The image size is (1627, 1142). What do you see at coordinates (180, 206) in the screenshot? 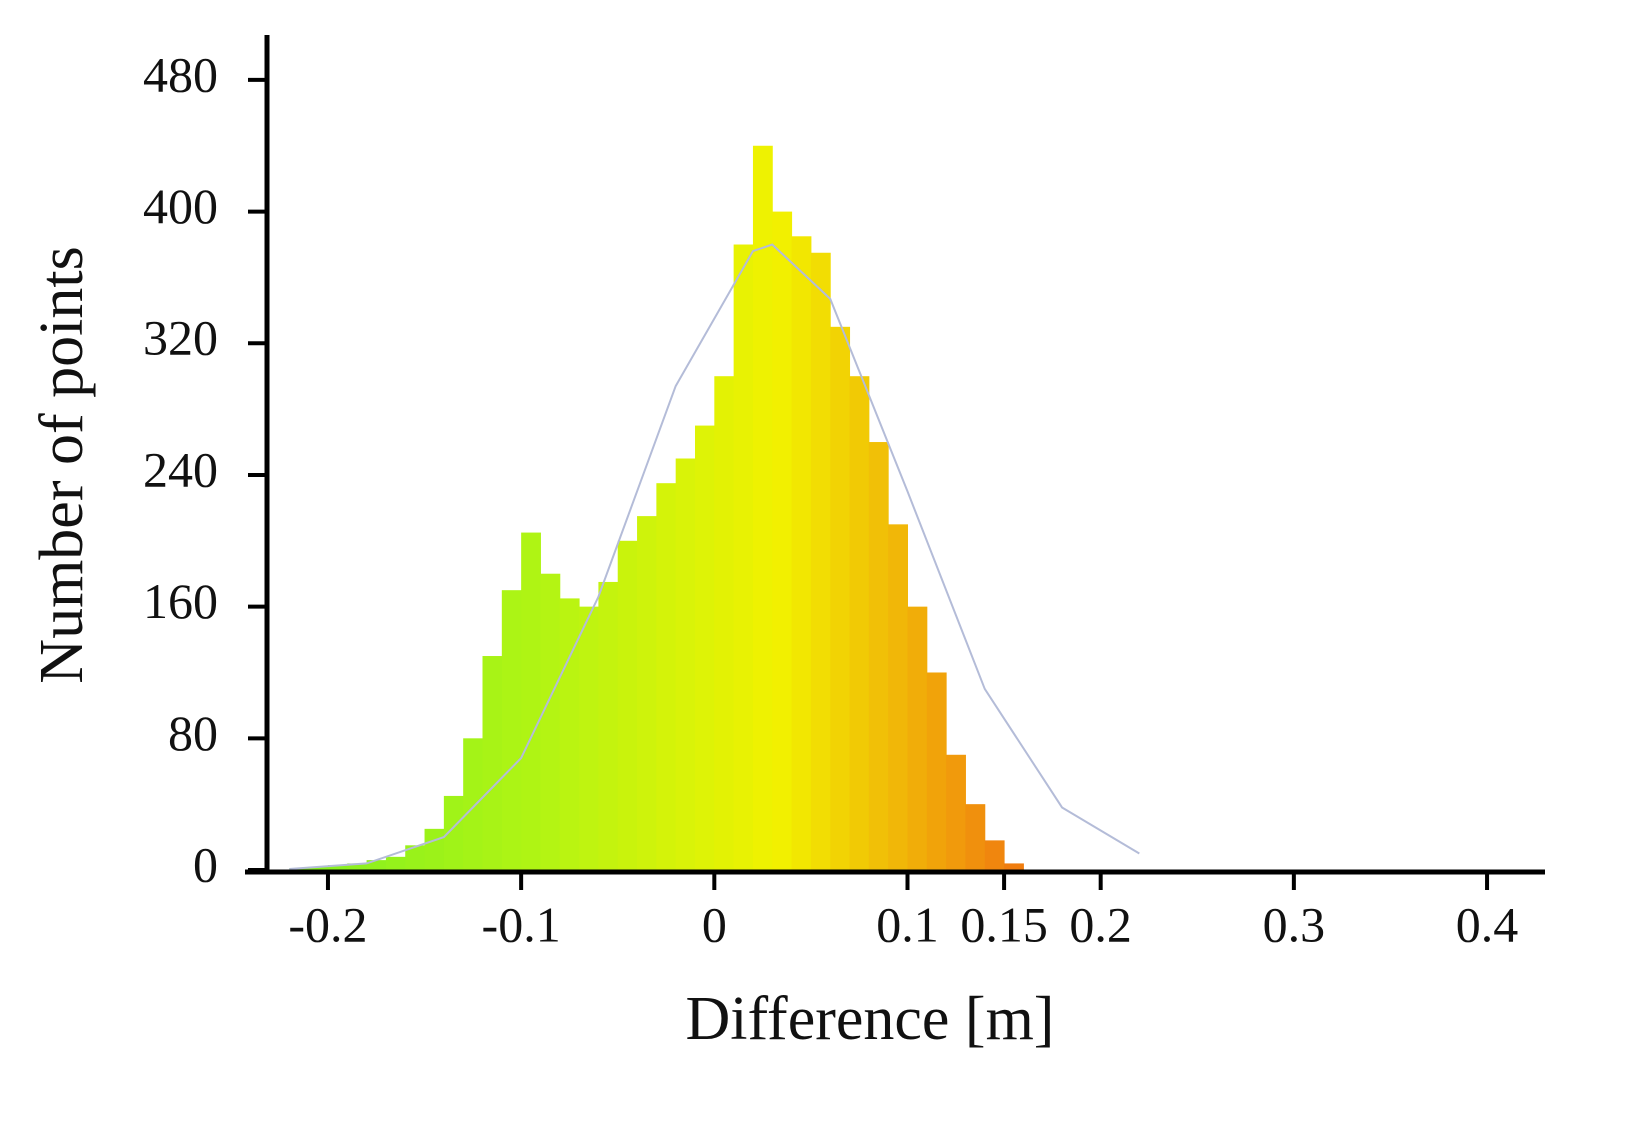
I see `y-tick-label: 400` at bounding box center [180, 206].